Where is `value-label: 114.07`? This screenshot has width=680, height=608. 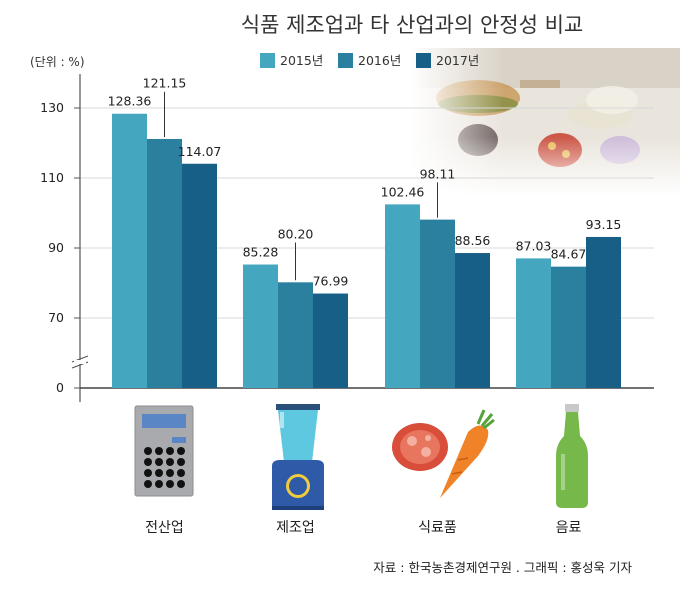 value-label: 114.07 is located at coordinates (200, 151).